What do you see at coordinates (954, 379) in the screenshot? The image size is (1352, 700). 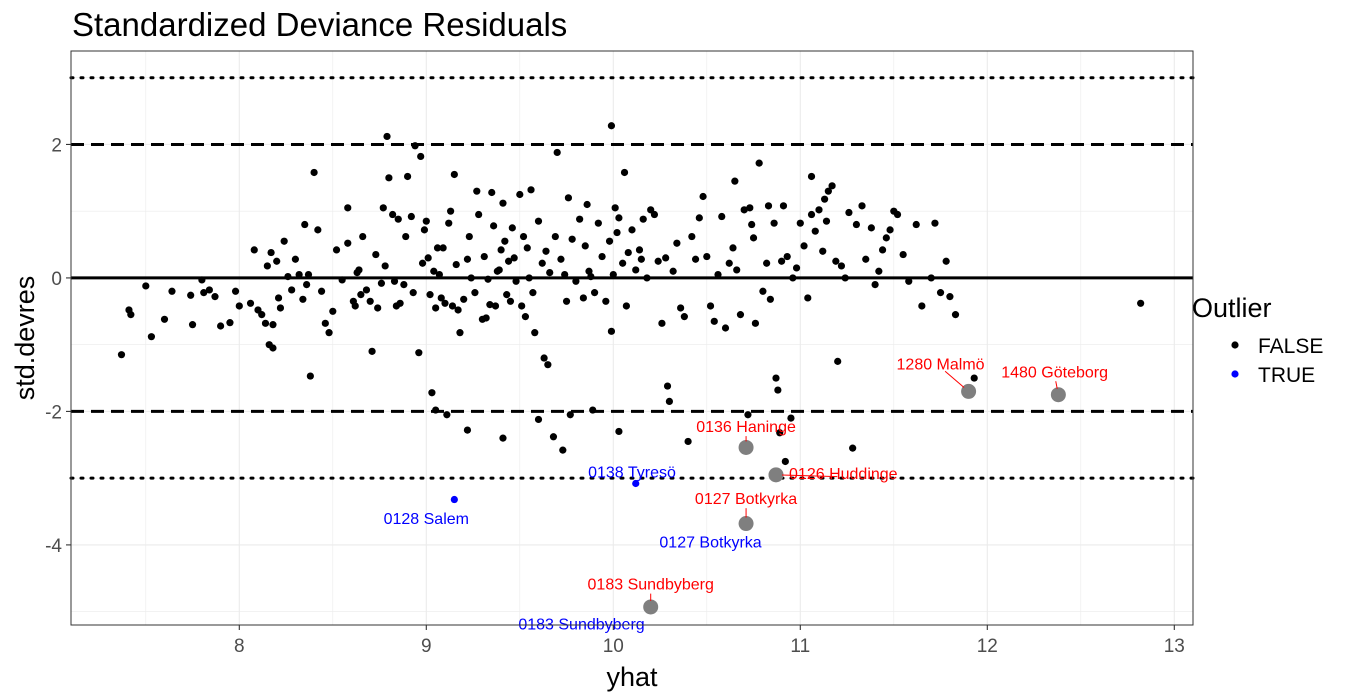 I see `annotation-leader` at bounding box center [954, 379].